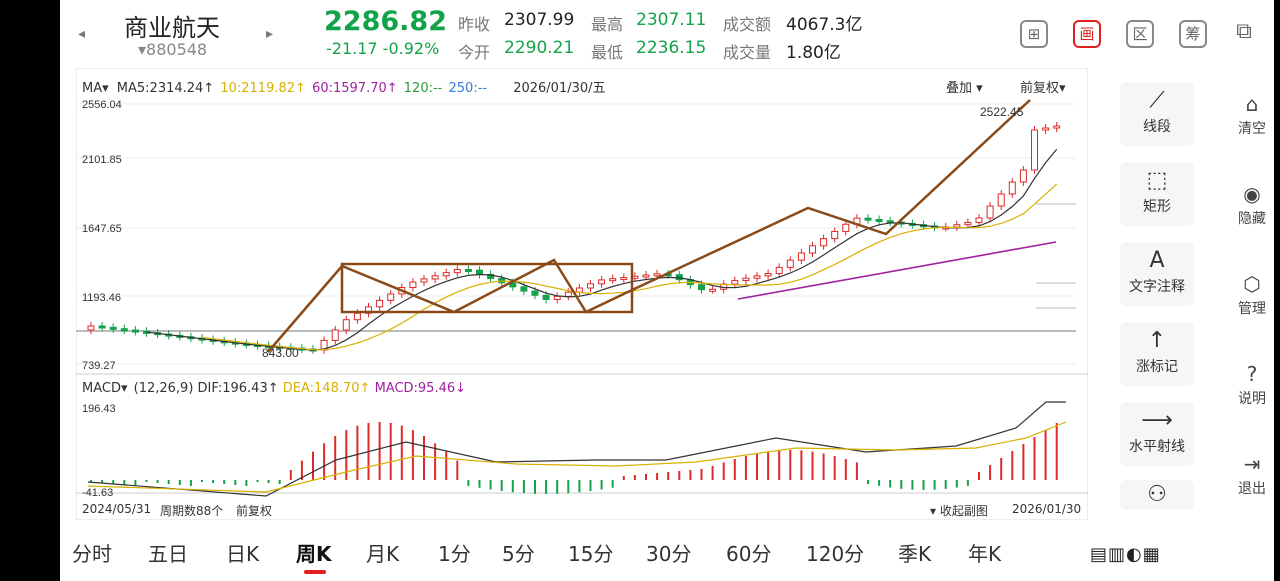 This screenshot has height=581, width=1280. I want to click on tool-label: 水平射线, so click(1157, 447).